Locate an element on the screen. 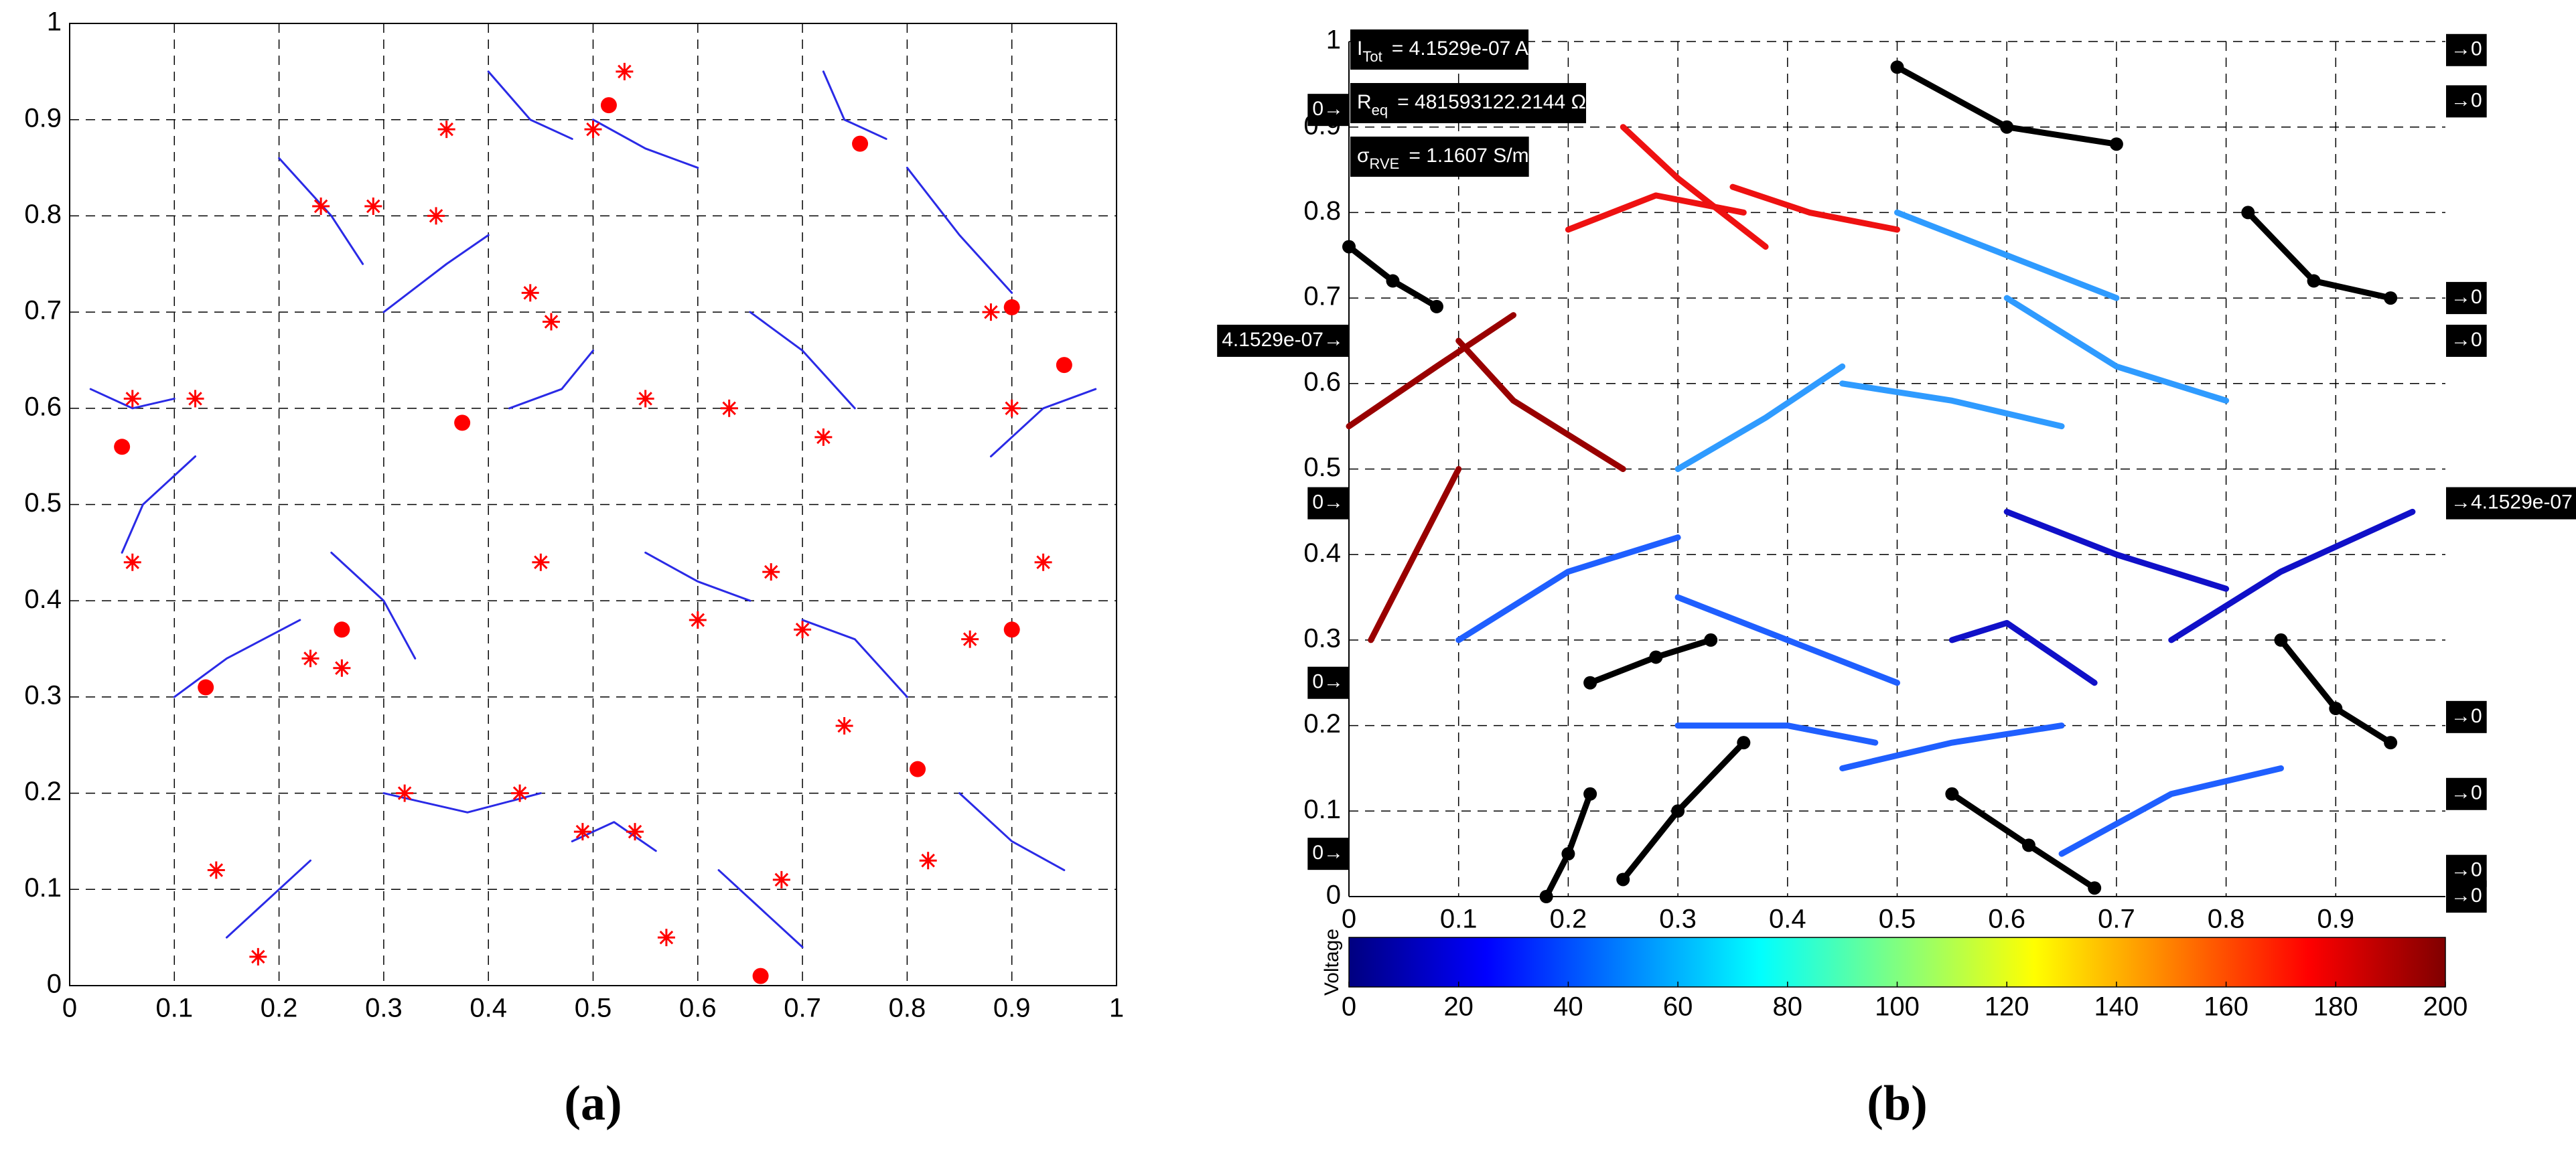 The width and height of the screenshot is (2576, 1149). panel-caption: (b) is located at coordinates (1897, 1103).